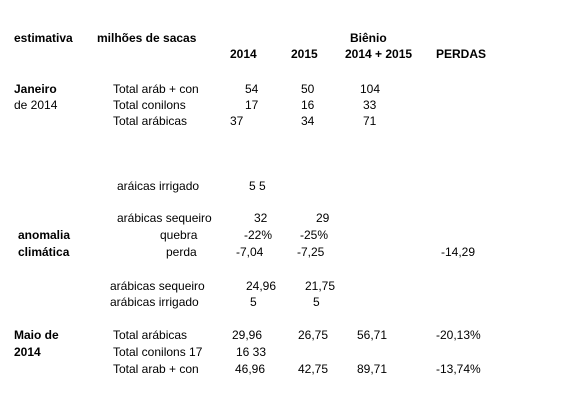  I want to click on cell: 42,75, so click(313, 369).